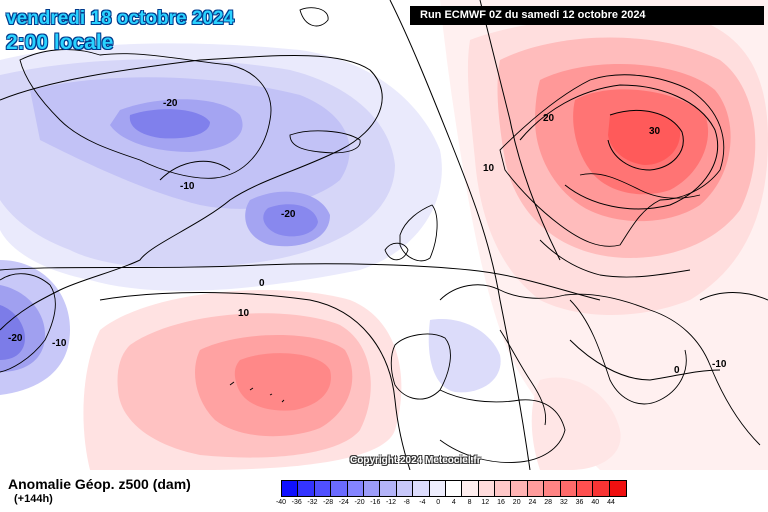 Image resolution: width=768 pixels, height=512 pixels. What do you see at coordinates (391, 502) in the screenshot?
I see `legend-tick-label: -12` at bounding box center [391, 502].